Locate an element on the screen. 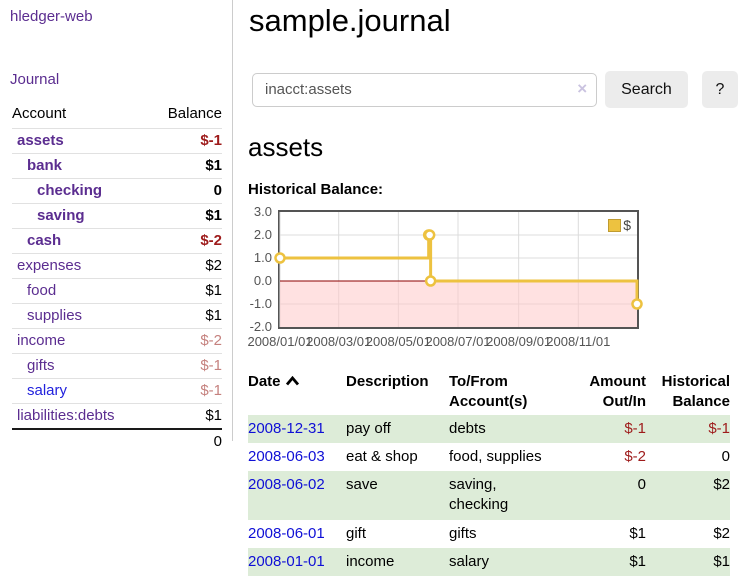  transaction-balance: 0 is located at coordinates (725, 456).